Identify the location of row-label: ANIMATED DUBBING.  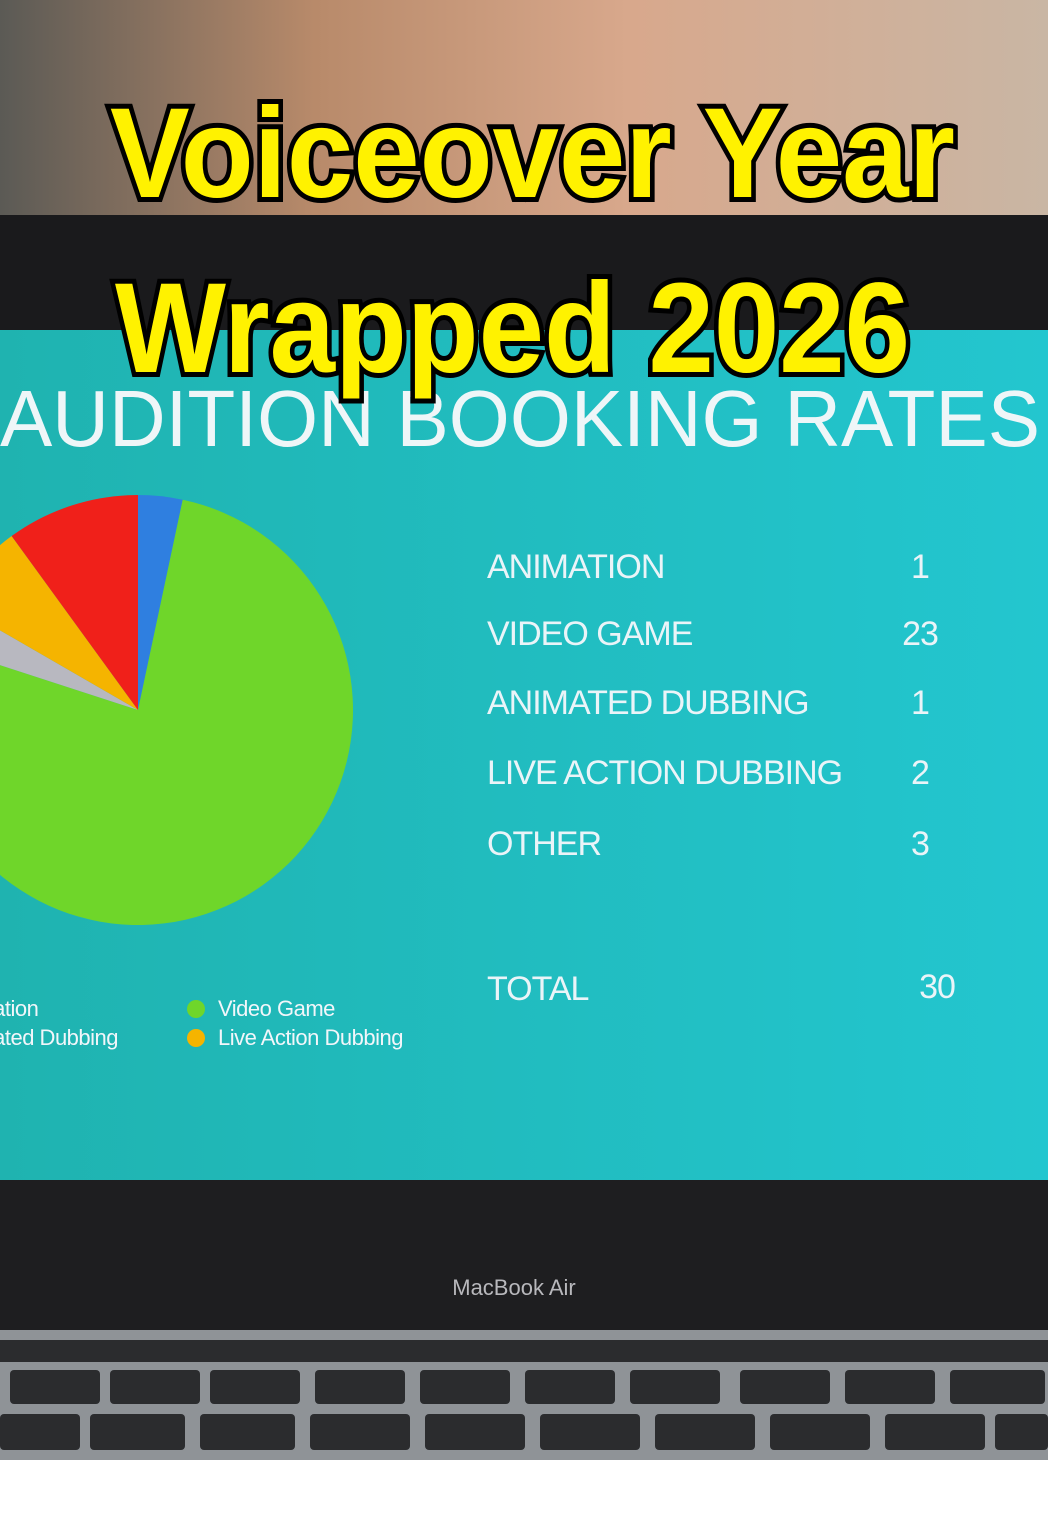
(648, 703).